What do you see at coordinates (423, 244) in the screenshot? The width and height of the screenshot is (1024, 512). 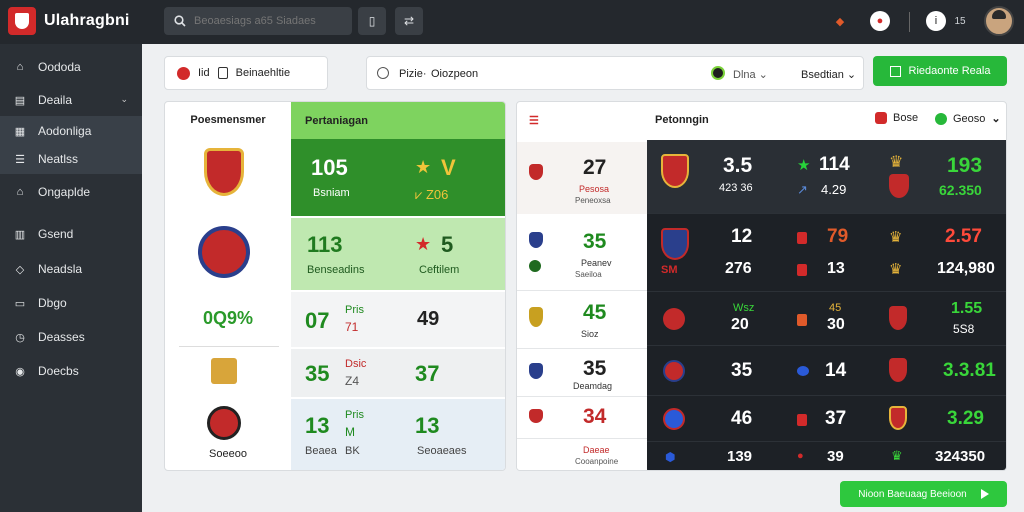 I see `star-icon: ★` at bounding box center [423, 244].